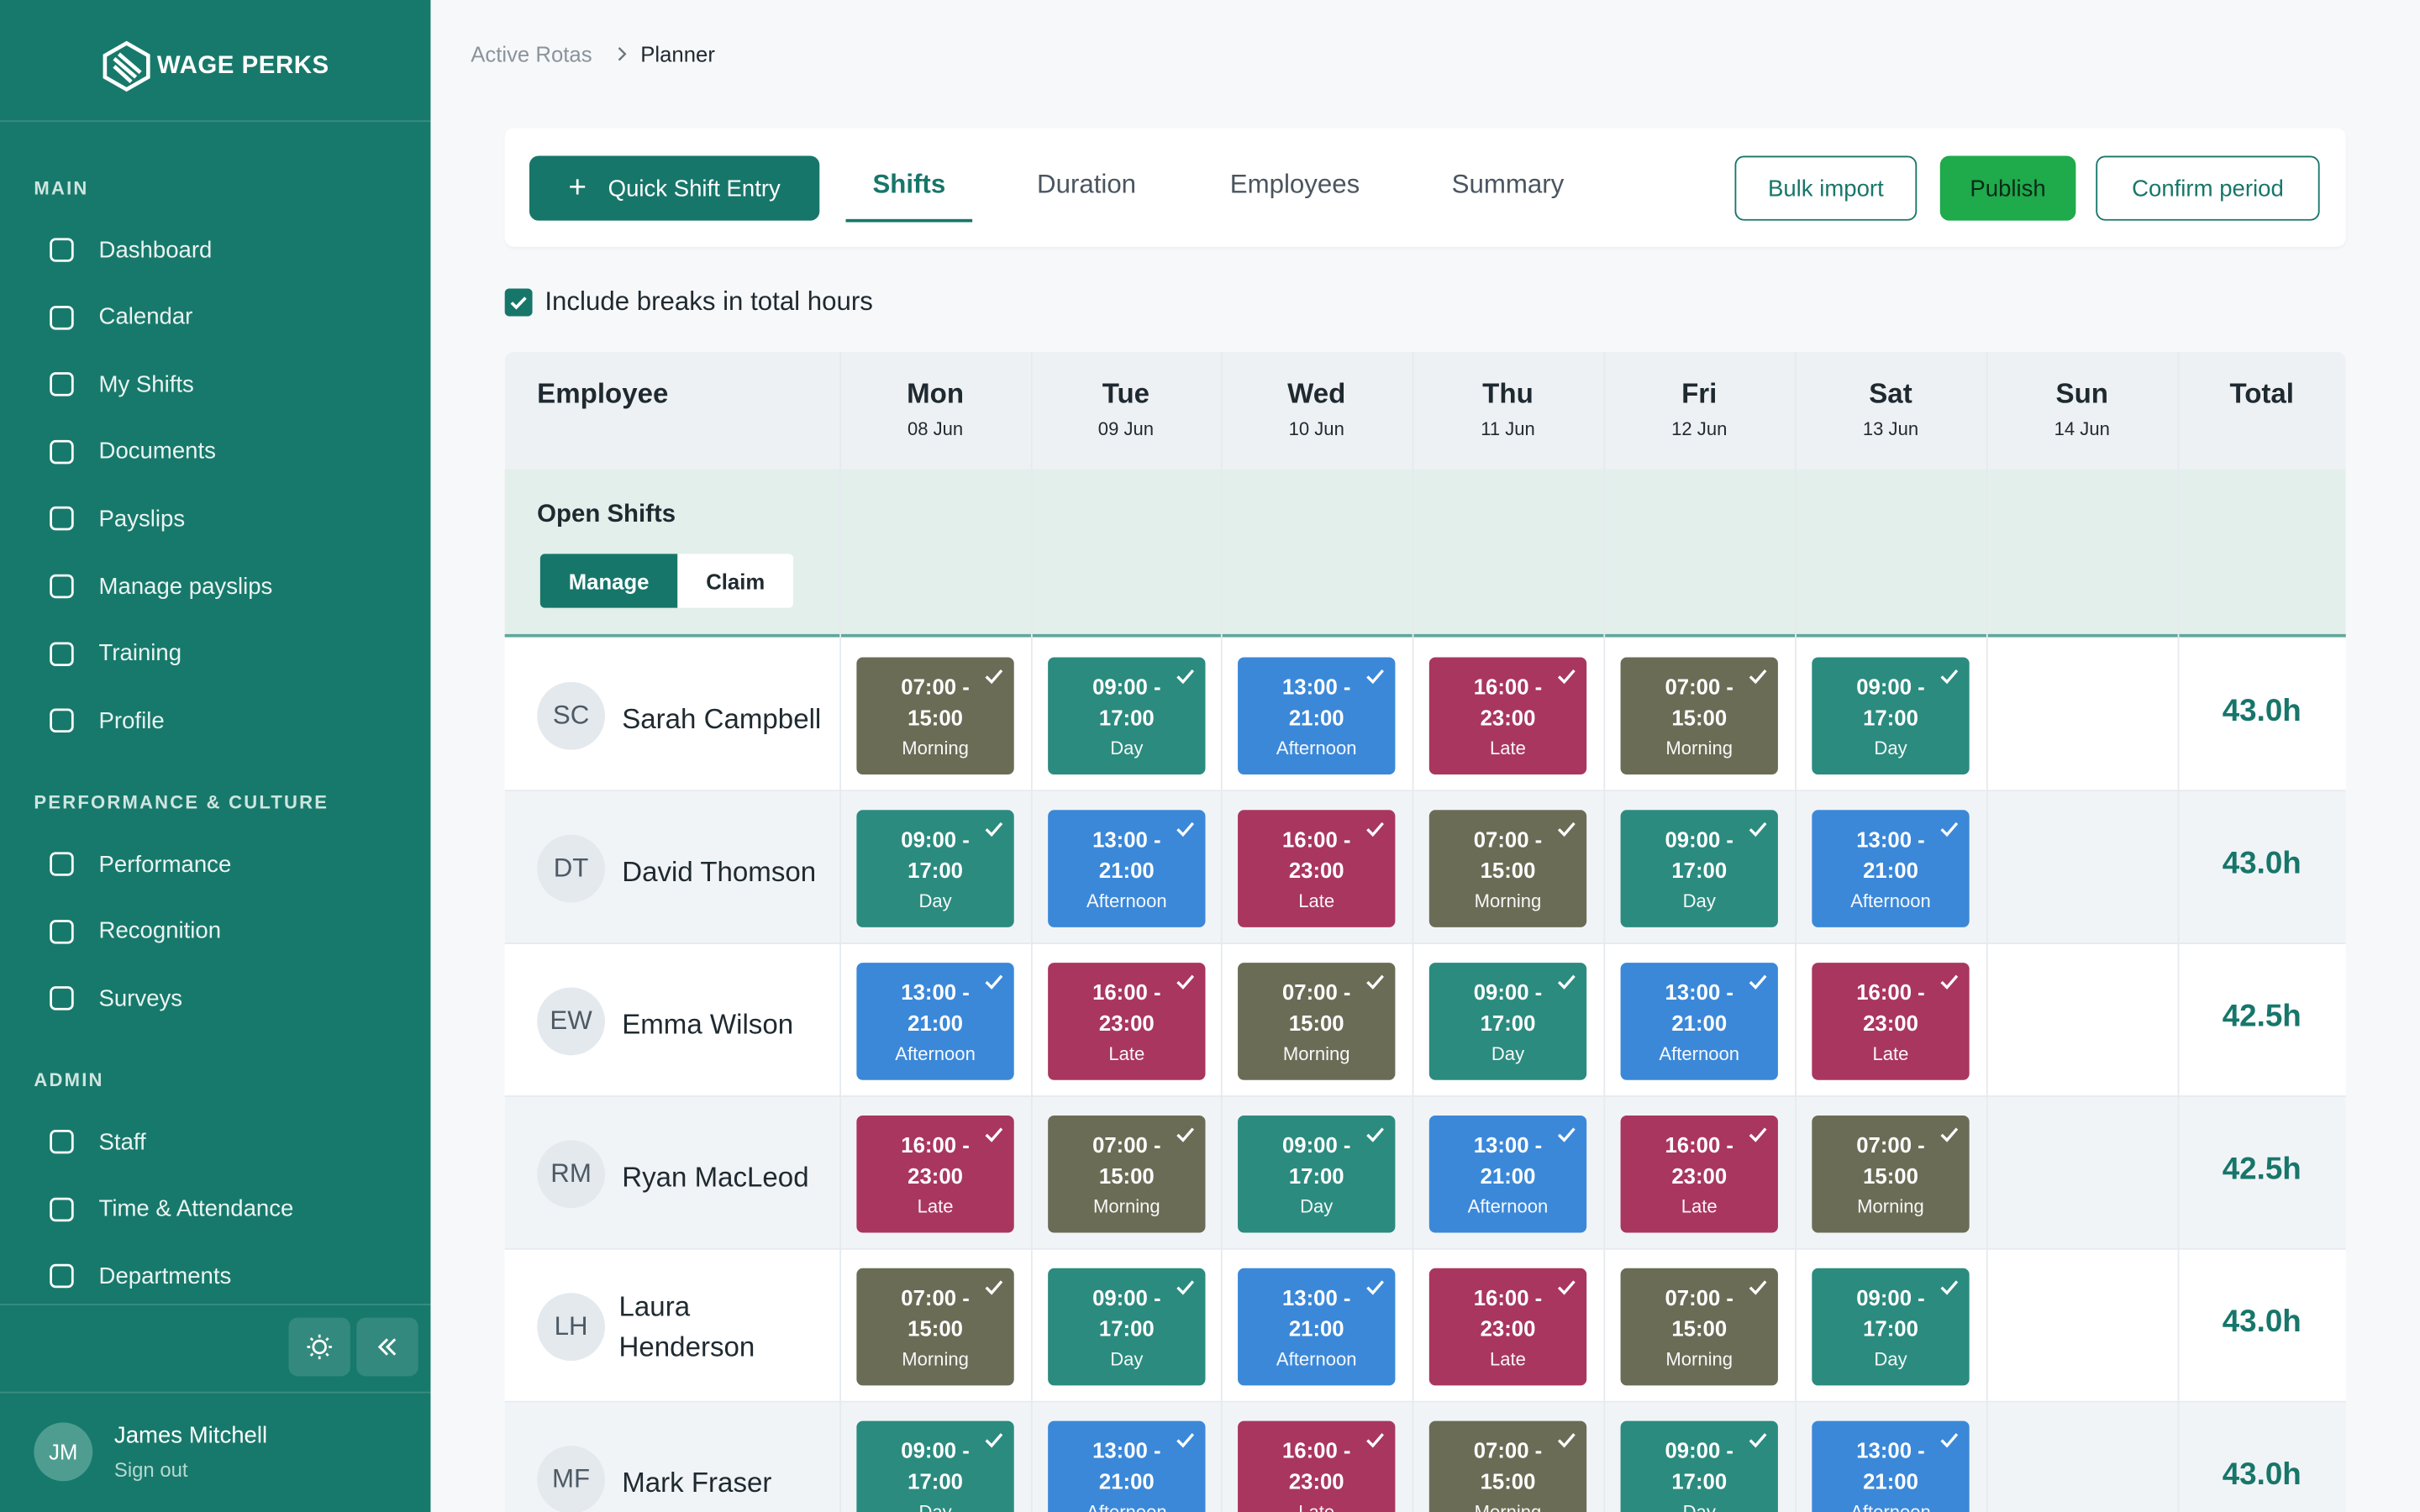  I want to click on tab: Shifts, so click(909, 184).